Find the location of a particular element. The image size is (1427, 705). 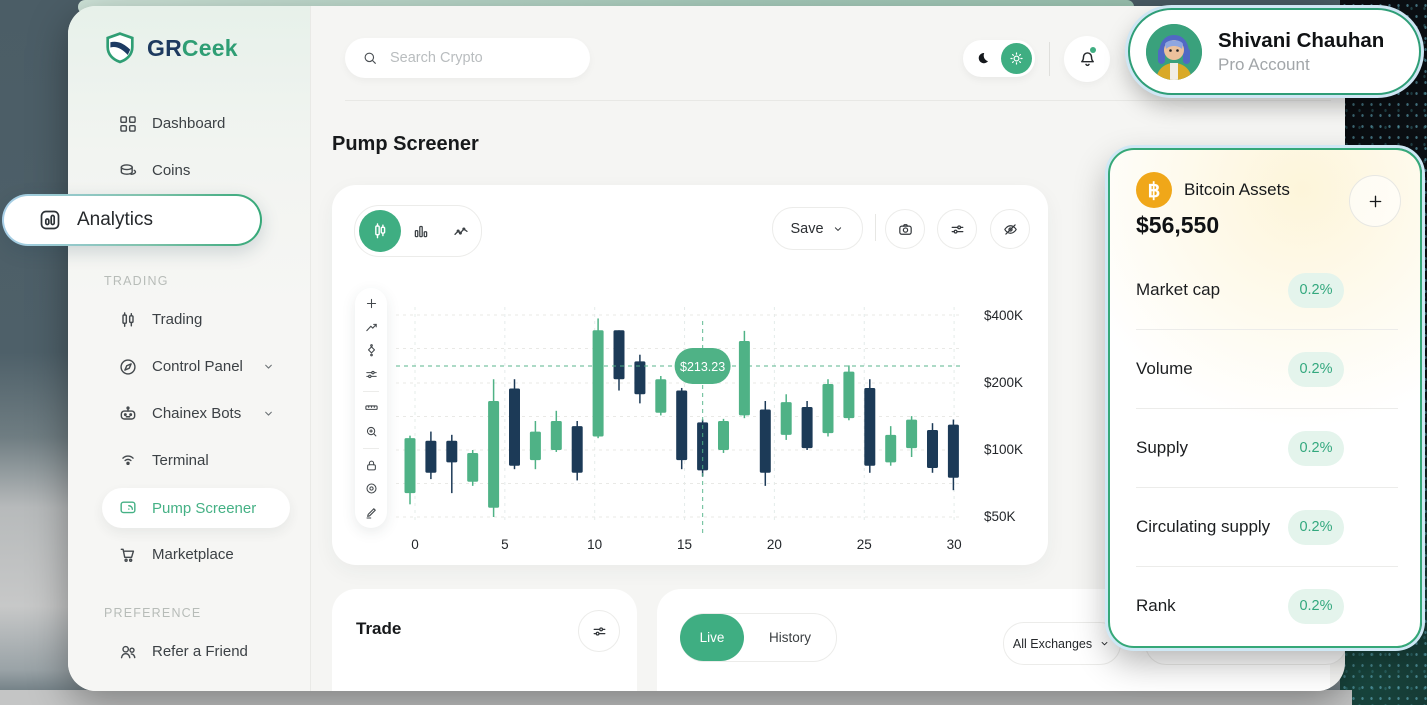

radar-icon is located at coordinates (128, 461).